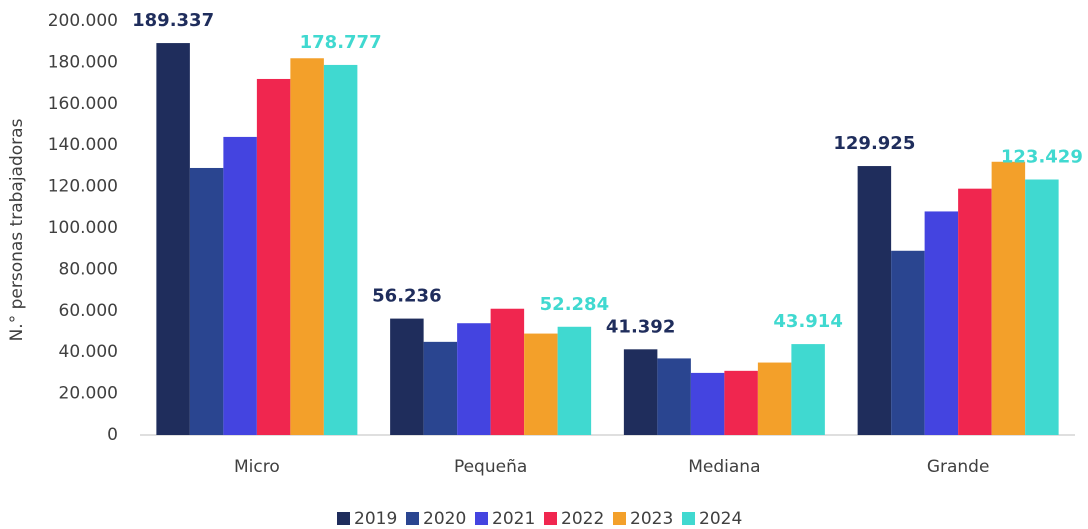 The width and height of the screenshot is (1088, 529). I want to click on y-tick-label: 20.000, so click(88, 394).